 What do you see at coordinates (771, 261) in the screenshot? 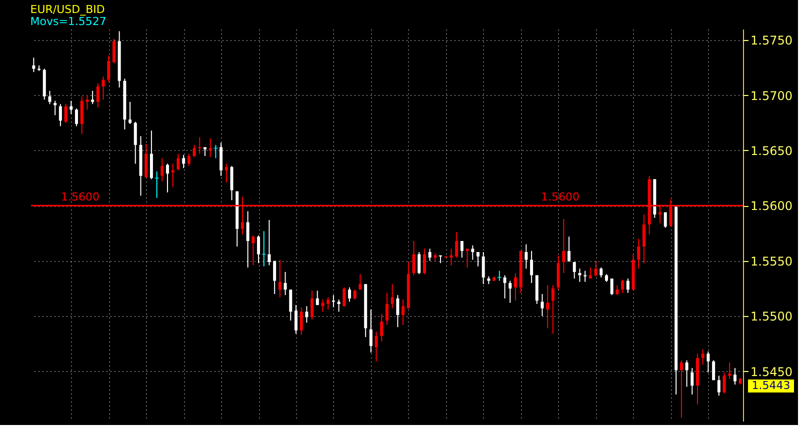
I see `y-tick-label: 1.5550` at bounding box center [771, 261].